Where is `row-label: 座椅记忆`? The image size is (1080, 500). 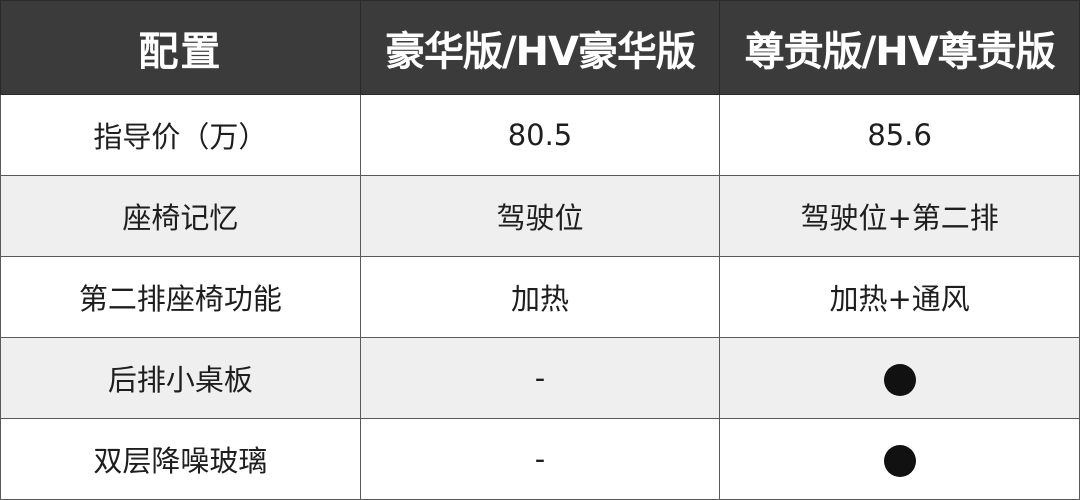
row-label: 座椅记忆 is located at coordinates (180, 216).